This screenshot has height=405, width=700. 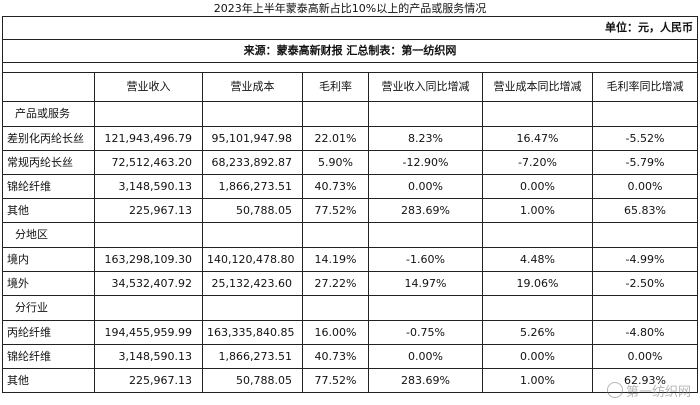 What do you see at coordinates (335, 332) in the screenshot?
I see `table-cell: 16.00%` at bounding box center [335, 332].